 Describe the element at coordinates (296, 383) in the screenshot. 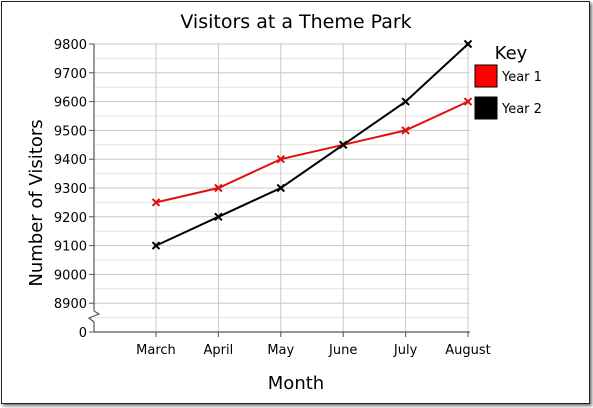

I see `x-axis-label: Month` at that location.